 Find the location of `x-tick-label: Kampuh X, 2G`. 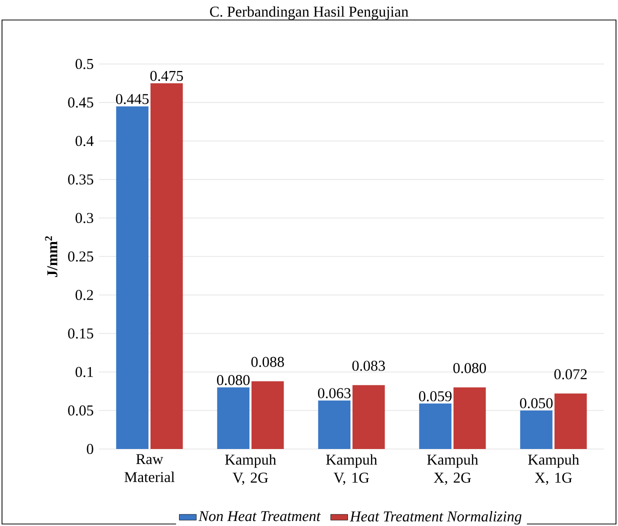

x-tick-label: Kampuh X, 2G is located at coordinates (452, 469).